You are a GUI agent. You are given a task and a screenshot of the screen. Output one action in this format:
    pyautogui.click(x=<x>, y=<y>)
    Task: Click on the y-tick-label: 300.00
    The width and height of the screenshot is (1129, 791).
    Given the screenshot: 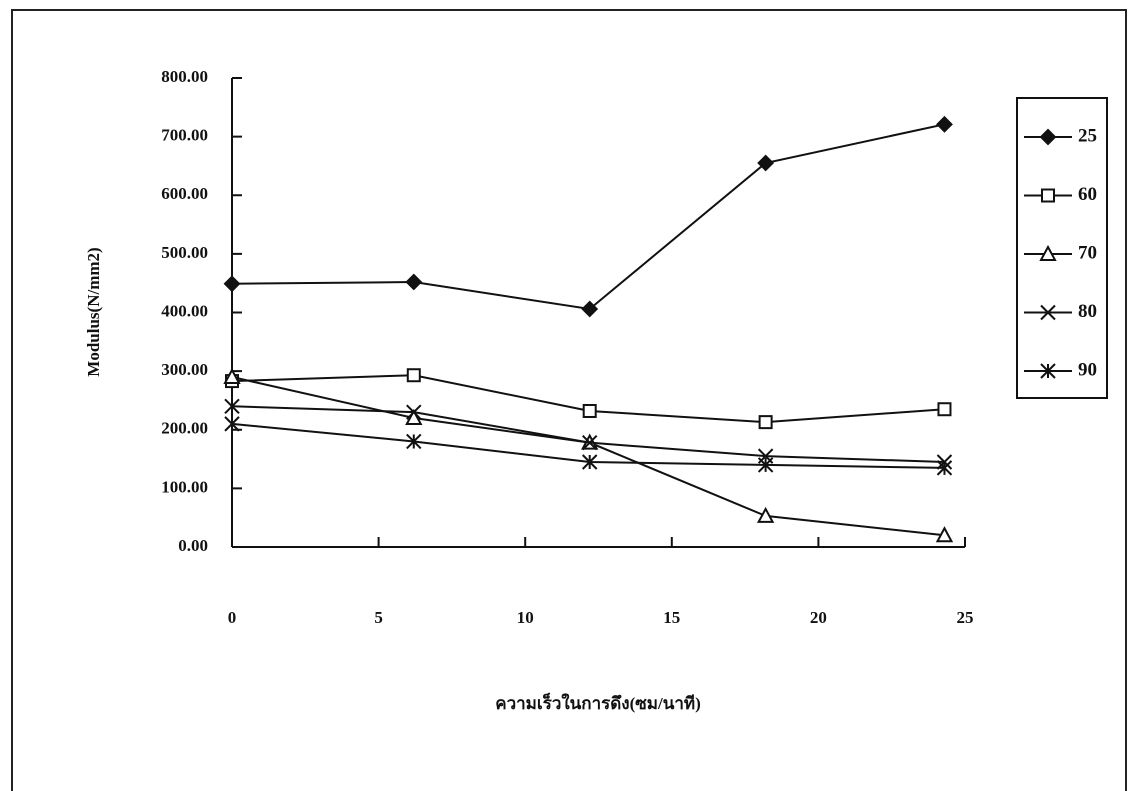 What is the action you would take?
    pyautogui.click(x=184, y=369)
    